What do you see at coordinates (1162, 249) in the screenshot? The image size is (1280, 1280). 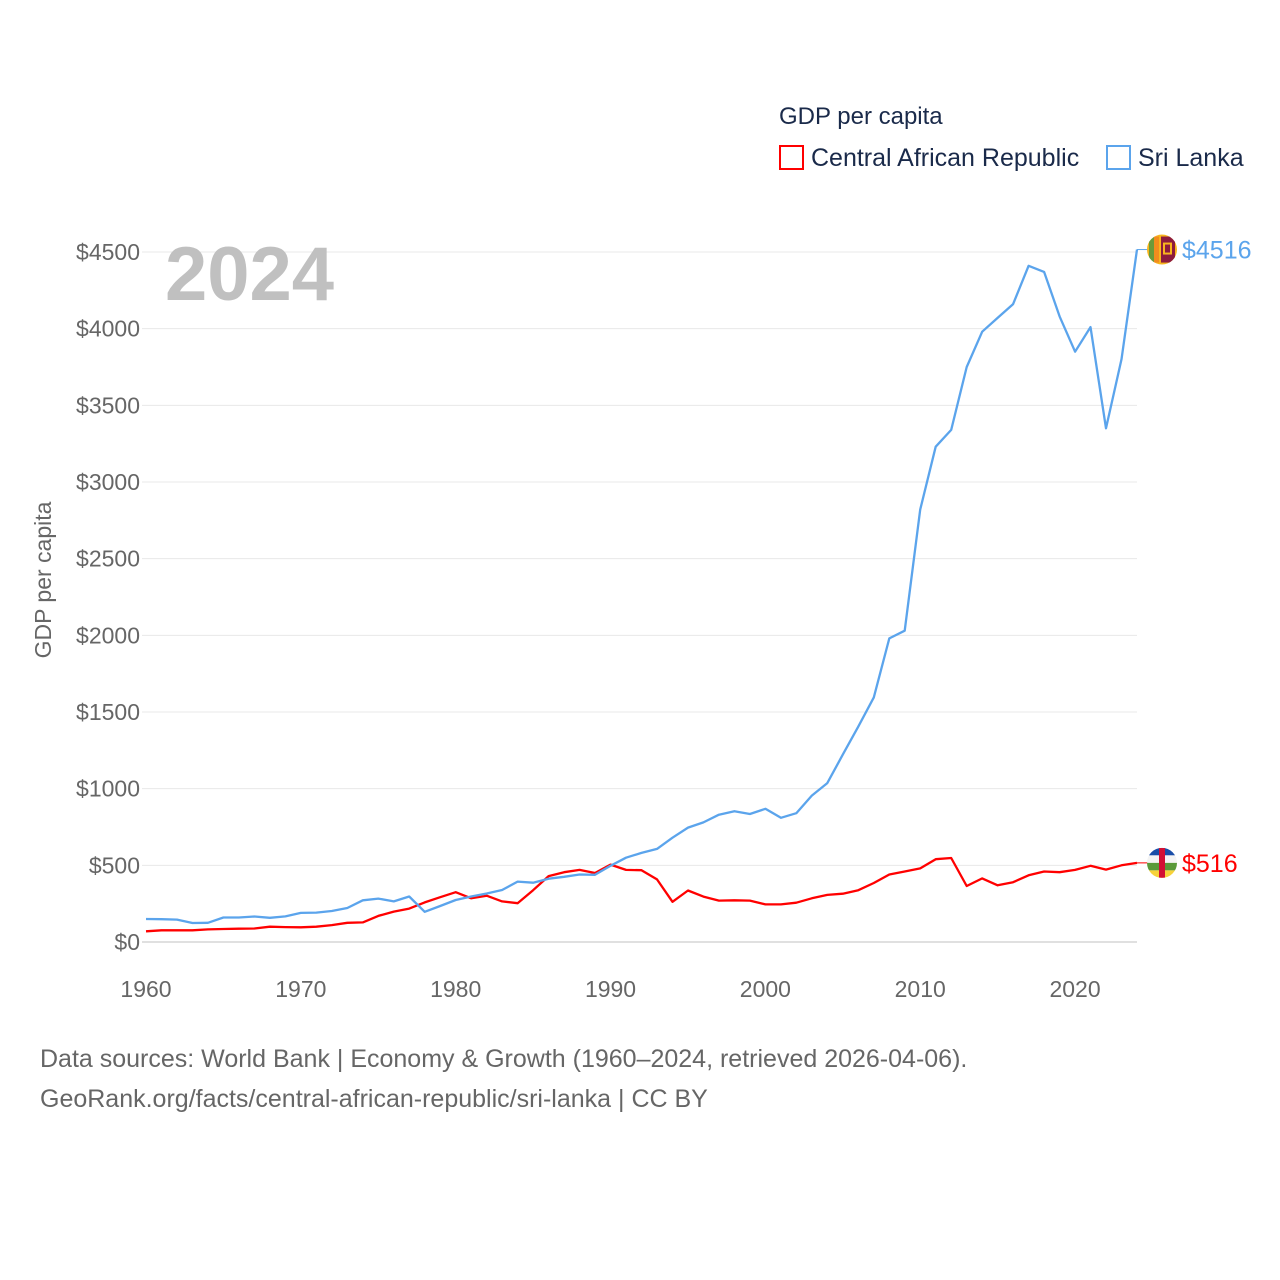 I see `sri-lanka-flag-icon` at bounding box center [1162, 249].